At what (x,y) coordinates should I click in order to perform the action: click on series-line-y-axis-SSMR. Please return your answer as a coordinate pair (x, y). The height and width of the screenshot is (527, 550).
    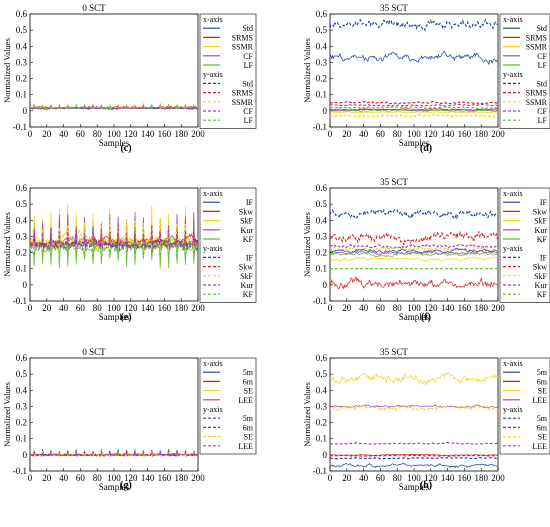
    Looking at the image, I should click on (114, 106).